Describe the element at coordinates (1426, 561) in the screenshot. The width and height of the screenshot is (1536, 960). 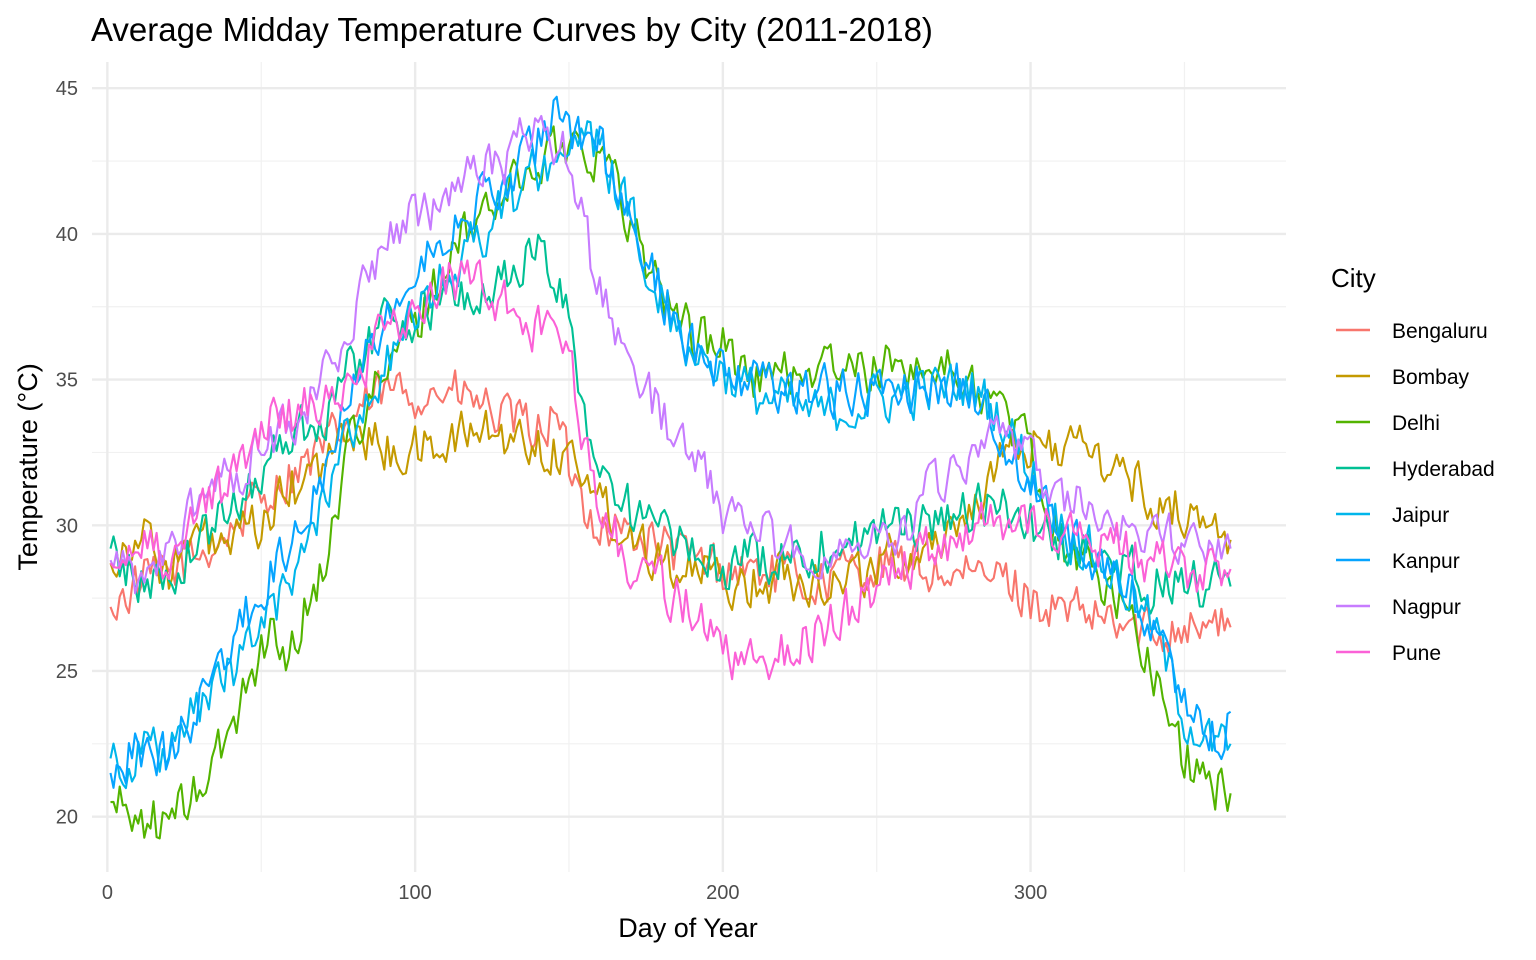
I see `legend-label-kanpur: Kanpur` at that location.